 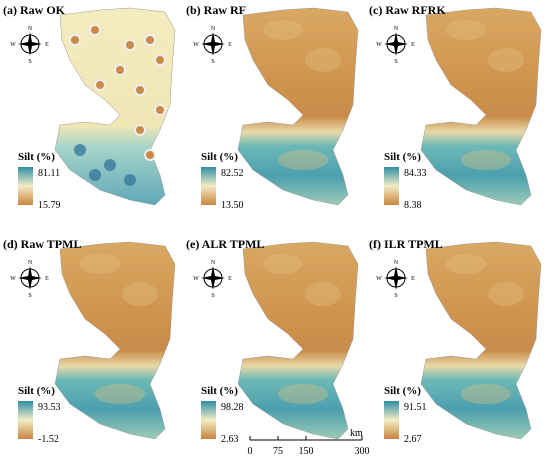 I want to click on panel-title: (e) ALR TPML, so click(x=225, y=244).